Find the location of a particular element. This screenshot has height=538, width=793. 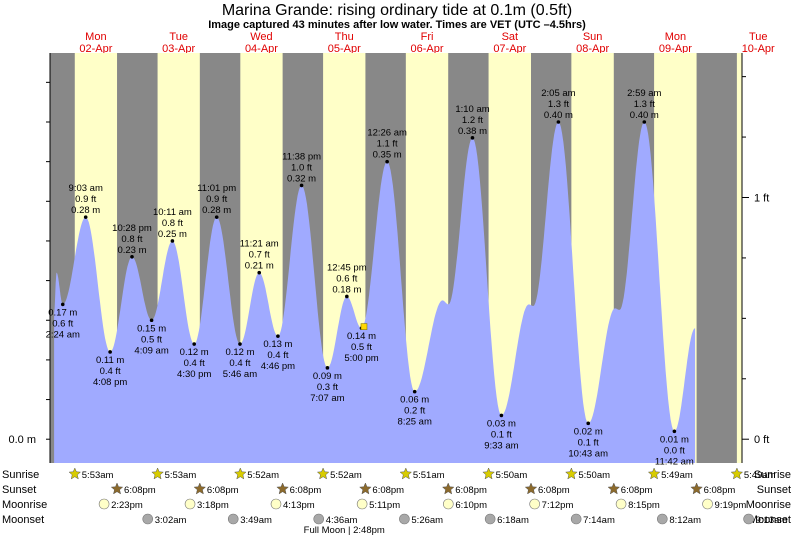

extreme-time: 9:33 am is located at coordinates (501, 445).